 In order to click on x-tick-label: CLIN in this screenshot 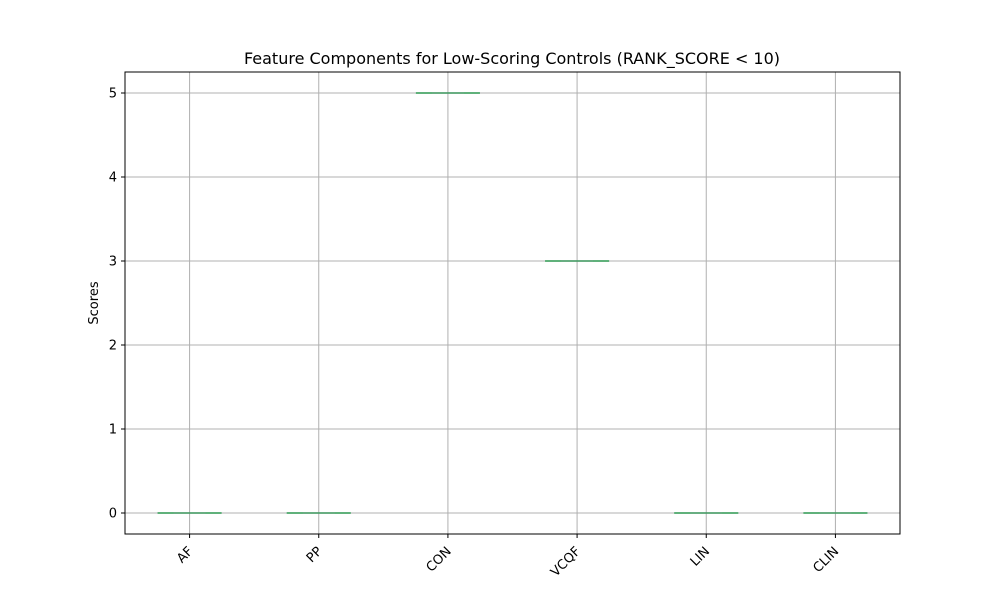, I will do `click(827, 560)`.